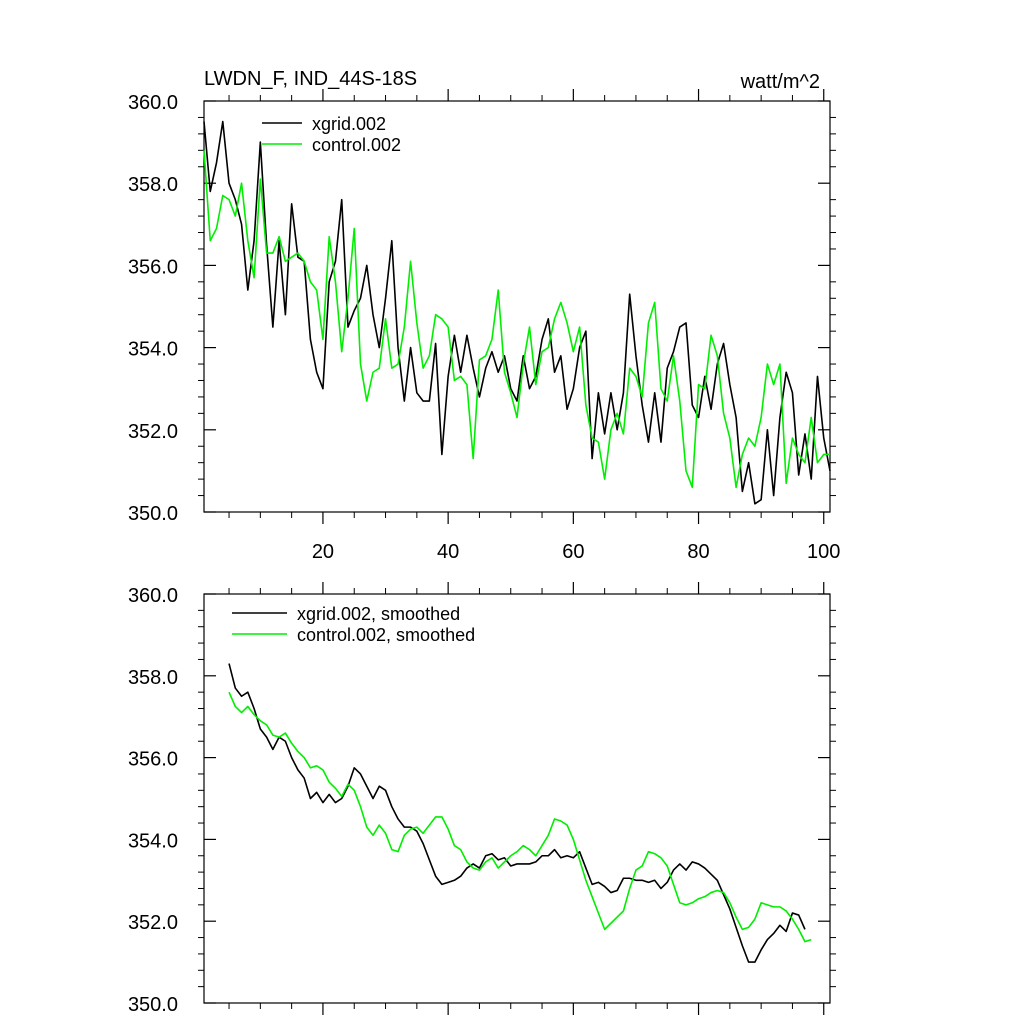  What do you see at coordinates (323, 552) in the screenshot?
I see `x-tick-label: 20` at bounding box center [323, 552].